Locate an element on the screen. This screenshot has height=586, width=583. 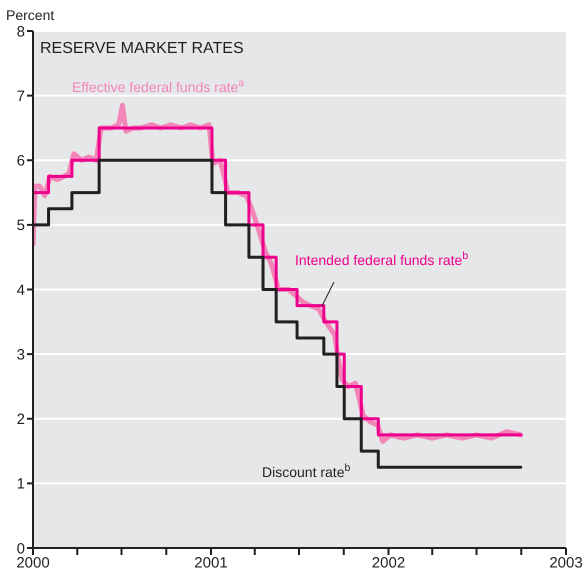
series-label: Discount rate$^{b}$ is located at coordinates (306, 471).